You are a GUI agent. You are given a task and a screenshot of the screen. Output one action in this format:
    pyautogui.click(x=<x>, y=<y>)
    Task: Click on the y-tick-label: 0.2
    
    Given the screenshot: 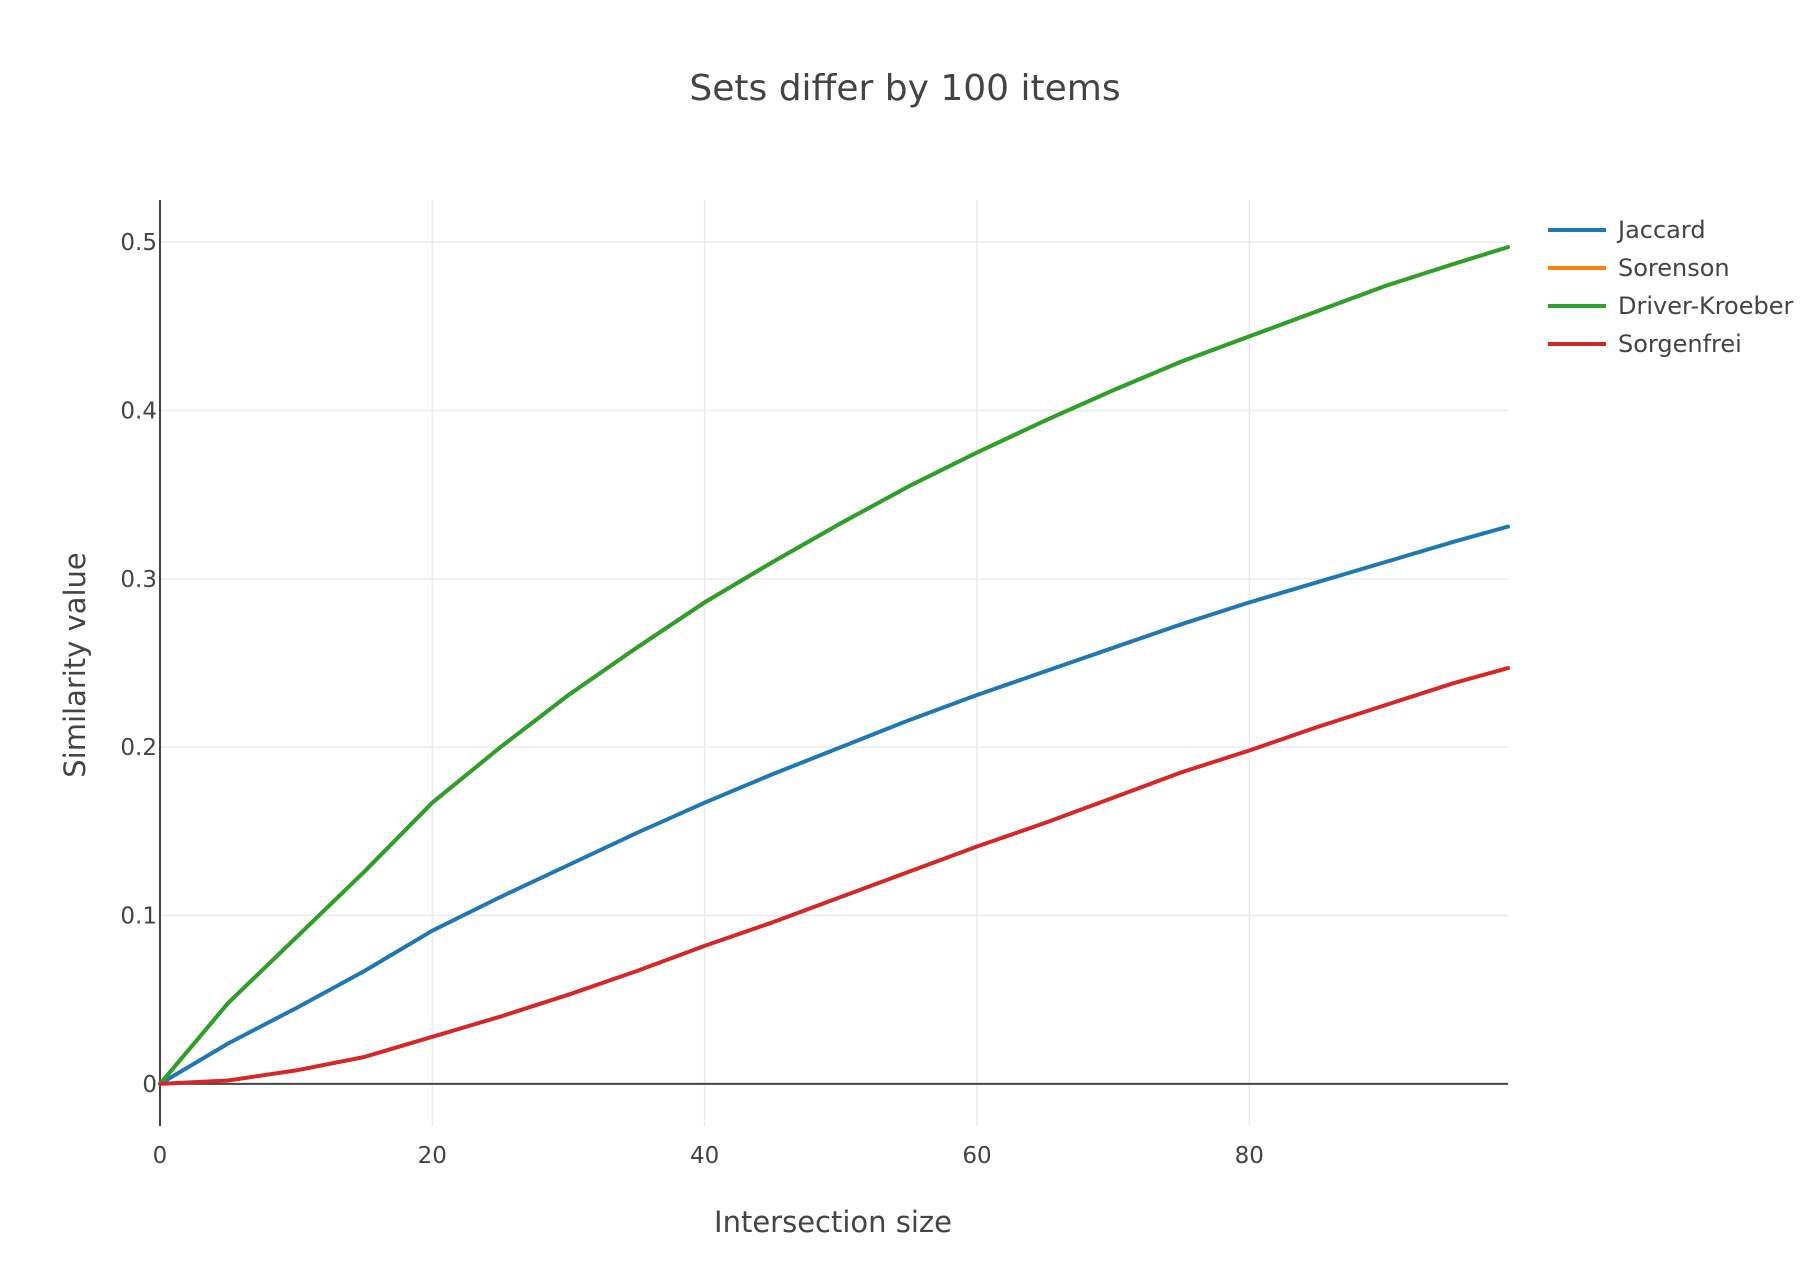 What is the action you would take?
    pyautogui.click(x=138, y=748)
    